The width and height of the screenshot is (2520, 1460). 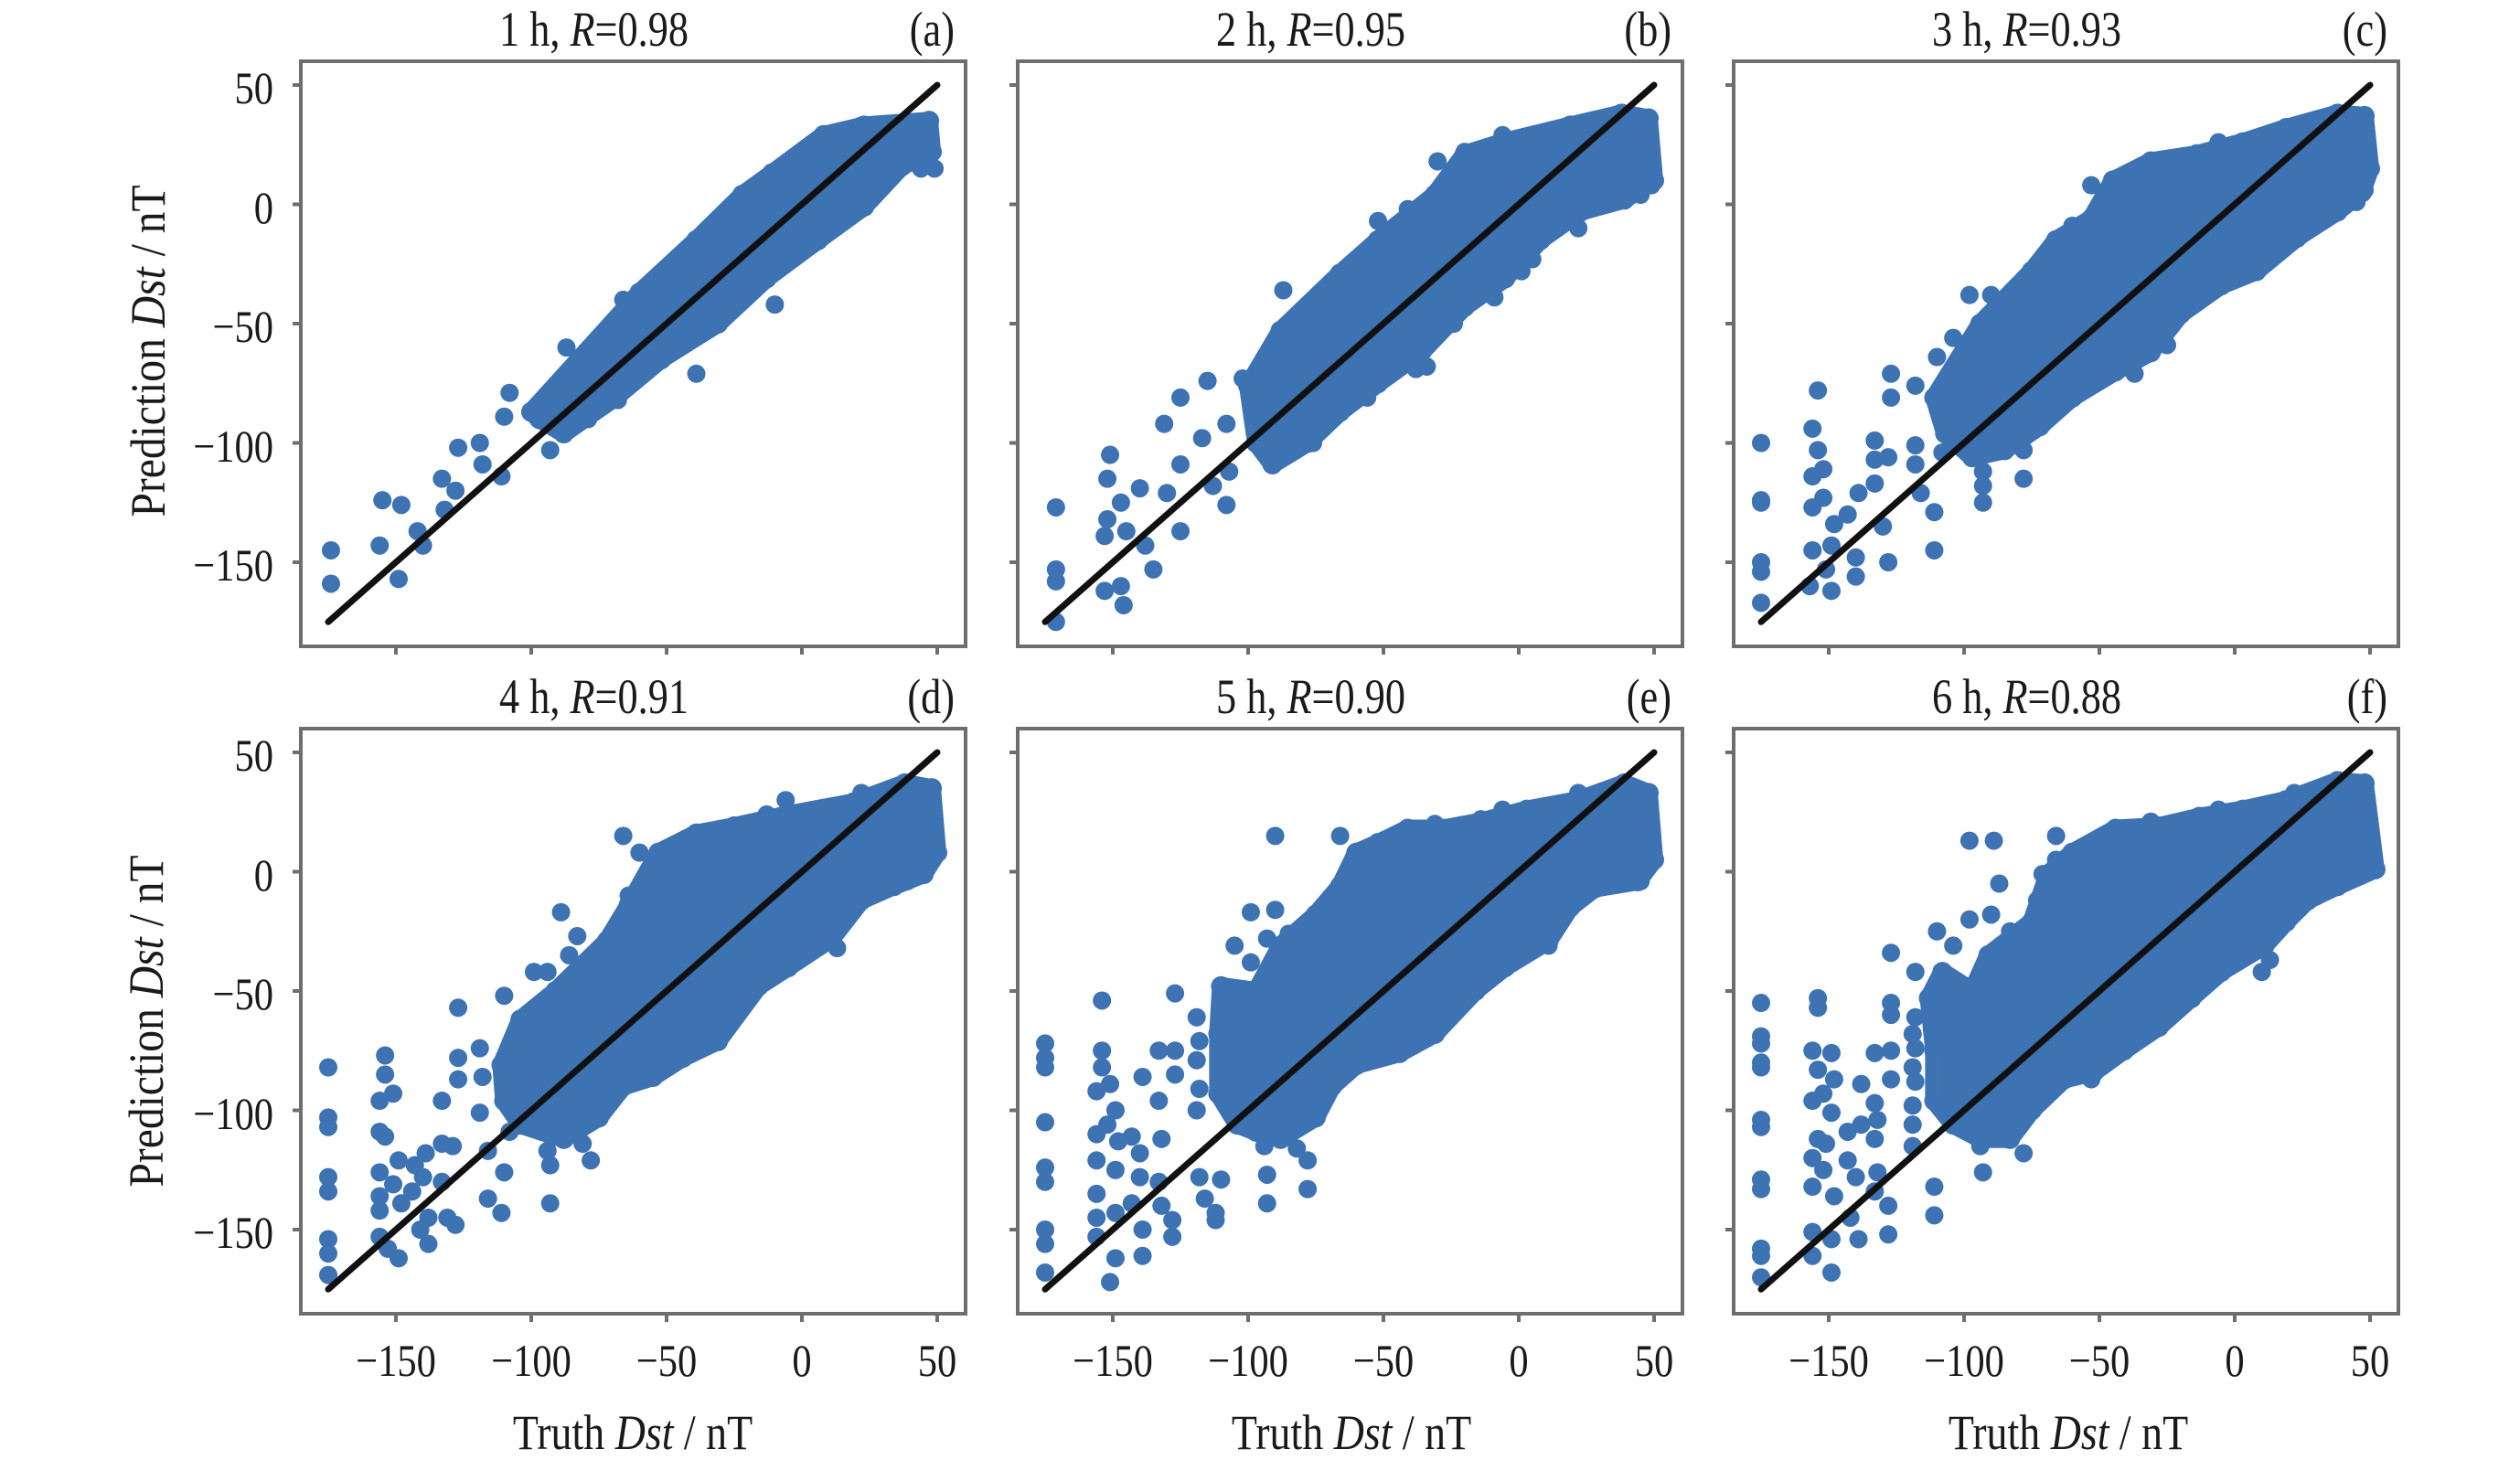 What do you see at coordinates (2026, 696) in the screenshot?
I see `panel-title: 6 h, R=0.88` at bounding box center [2026, 696].